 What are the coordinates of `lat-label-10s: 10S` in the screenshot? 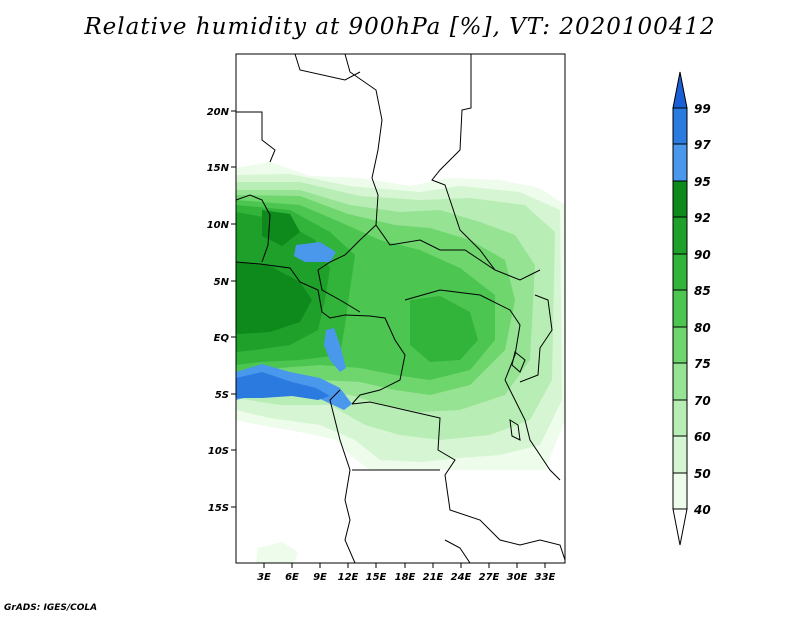 It's located at (218, 451).